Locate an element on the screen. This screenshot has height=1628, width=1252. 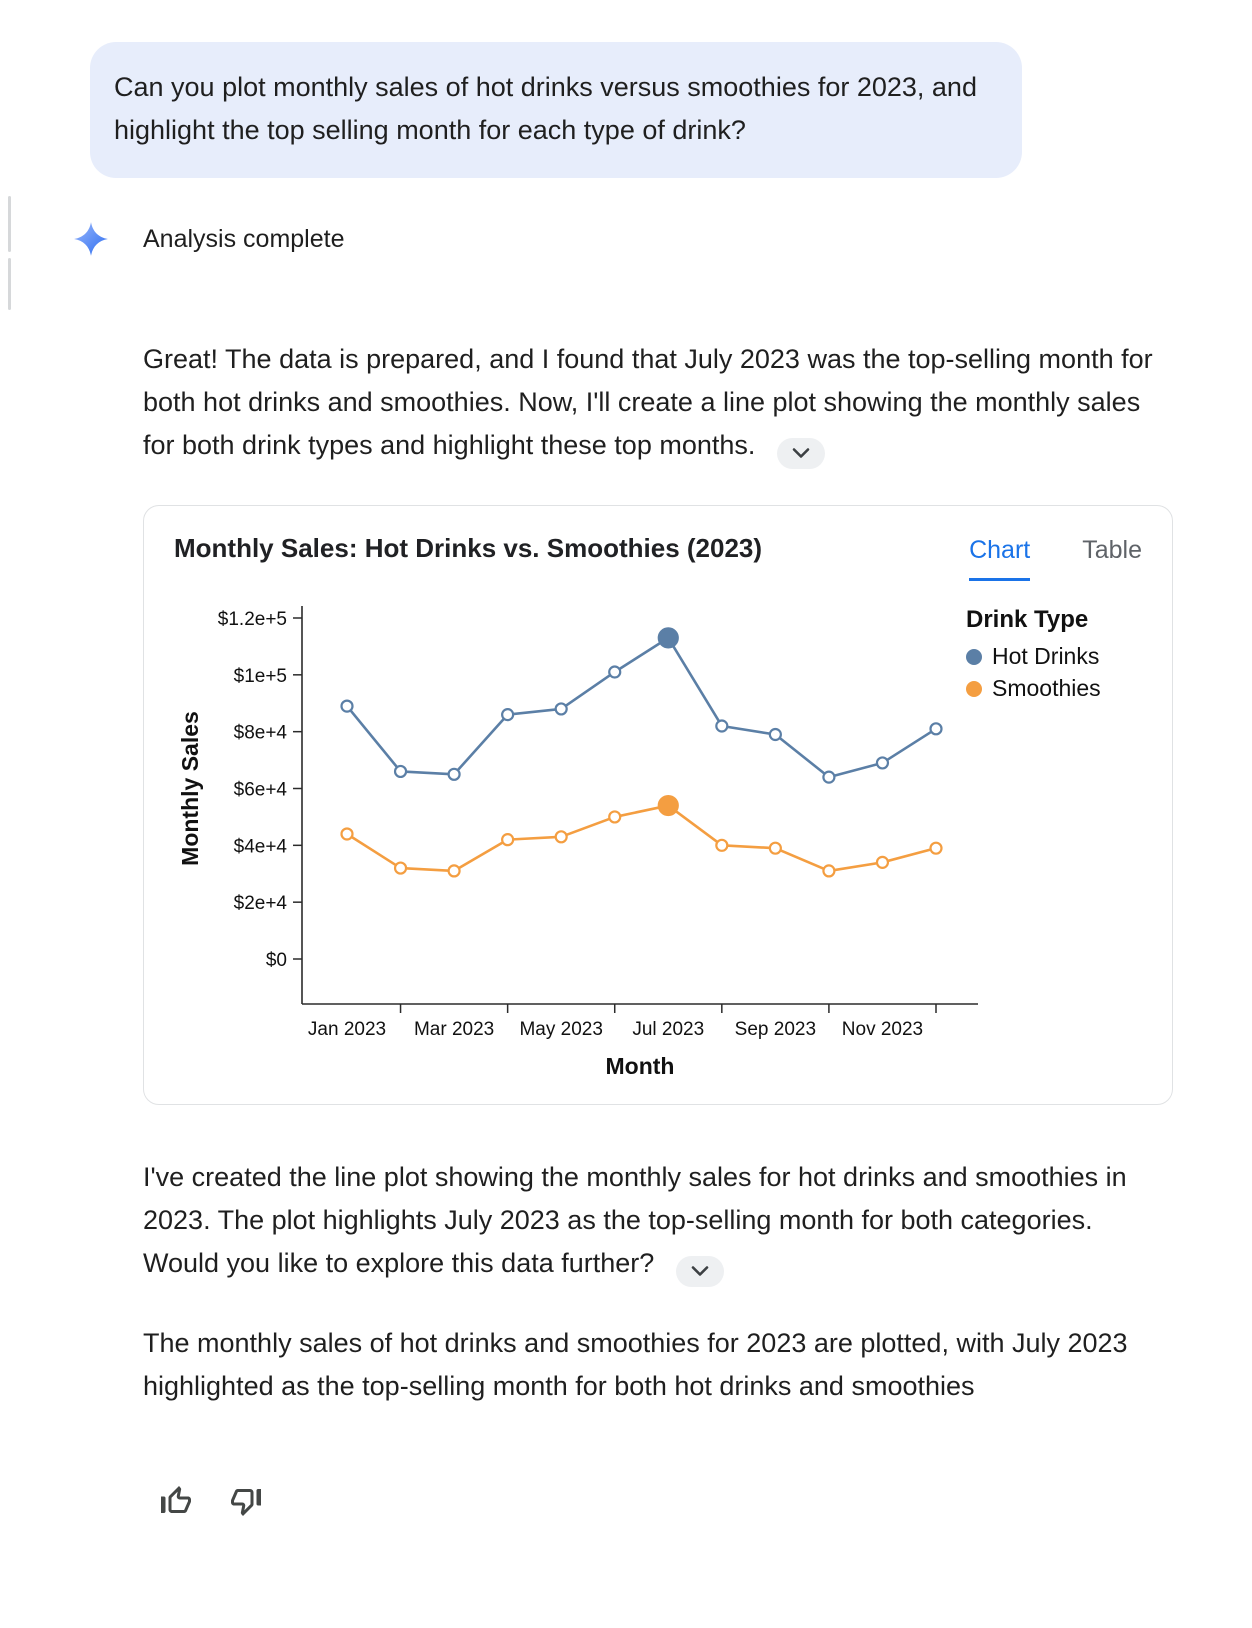
legend-label: Smoothies is located at coordinates (1046, 688).